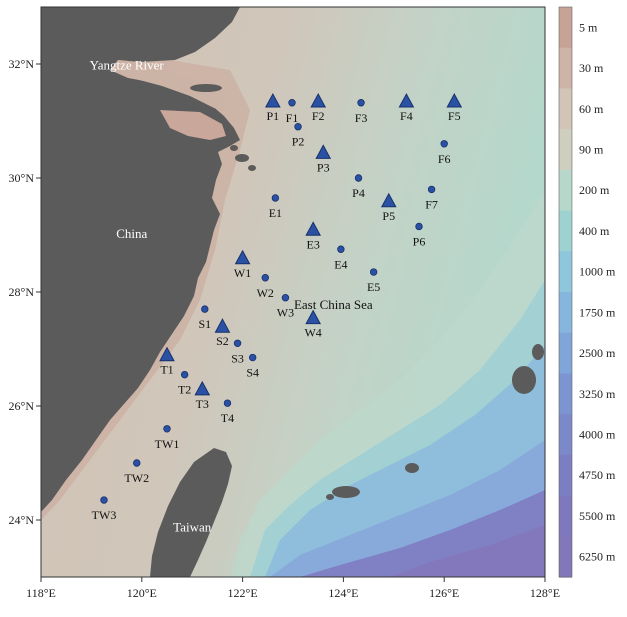  What do you see at coordinates (591, 150) in the screenshot?
I see `legend-label: 90 m` at bounding box center [591, 150].